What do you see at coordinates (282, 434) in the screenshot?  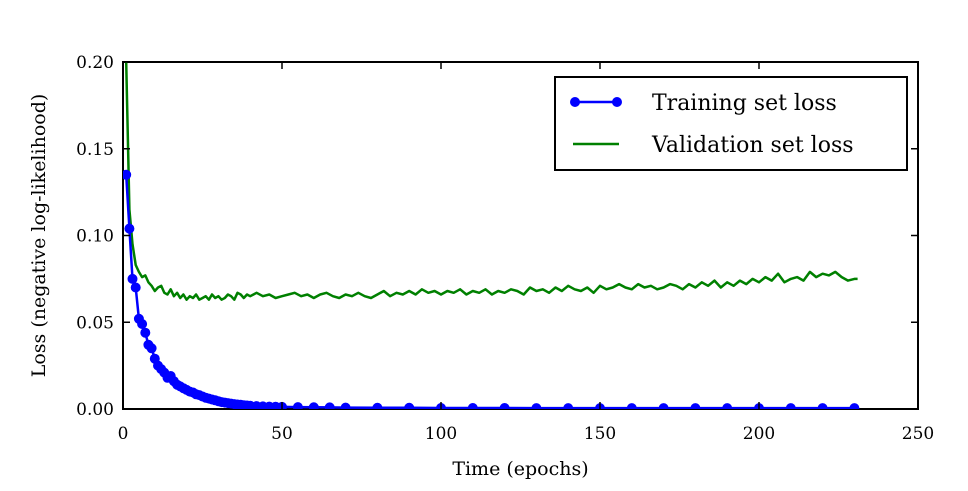 I see `x-tick-label: 50` at bounding box center [282, 434].